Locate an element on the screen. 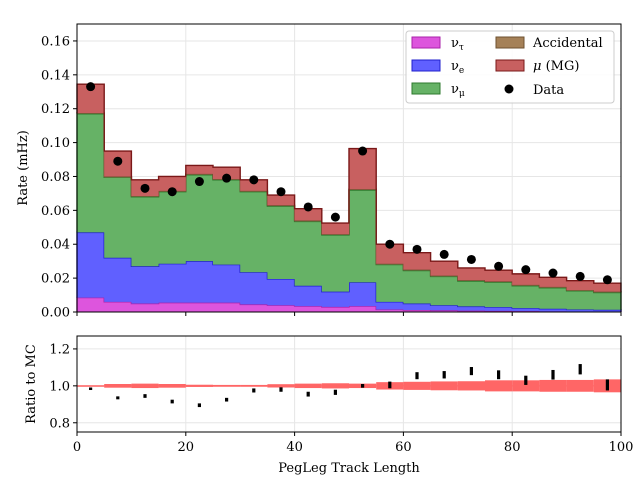 Image resolution: width=640 pixels, height=480 pixels. main-y-tick-label: 0.14 is located at coordinates (55, 75).